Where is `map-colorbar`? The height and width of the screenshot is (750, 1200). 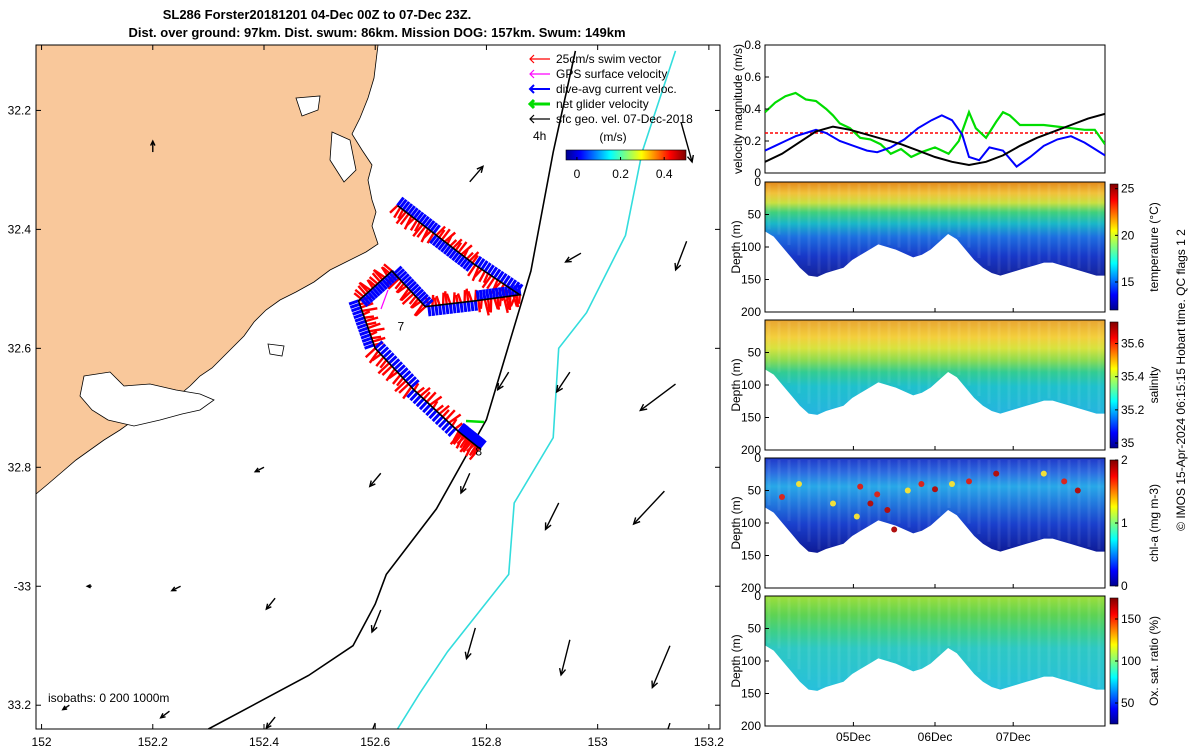
map-colorbar is located at coordinates (626, 155).